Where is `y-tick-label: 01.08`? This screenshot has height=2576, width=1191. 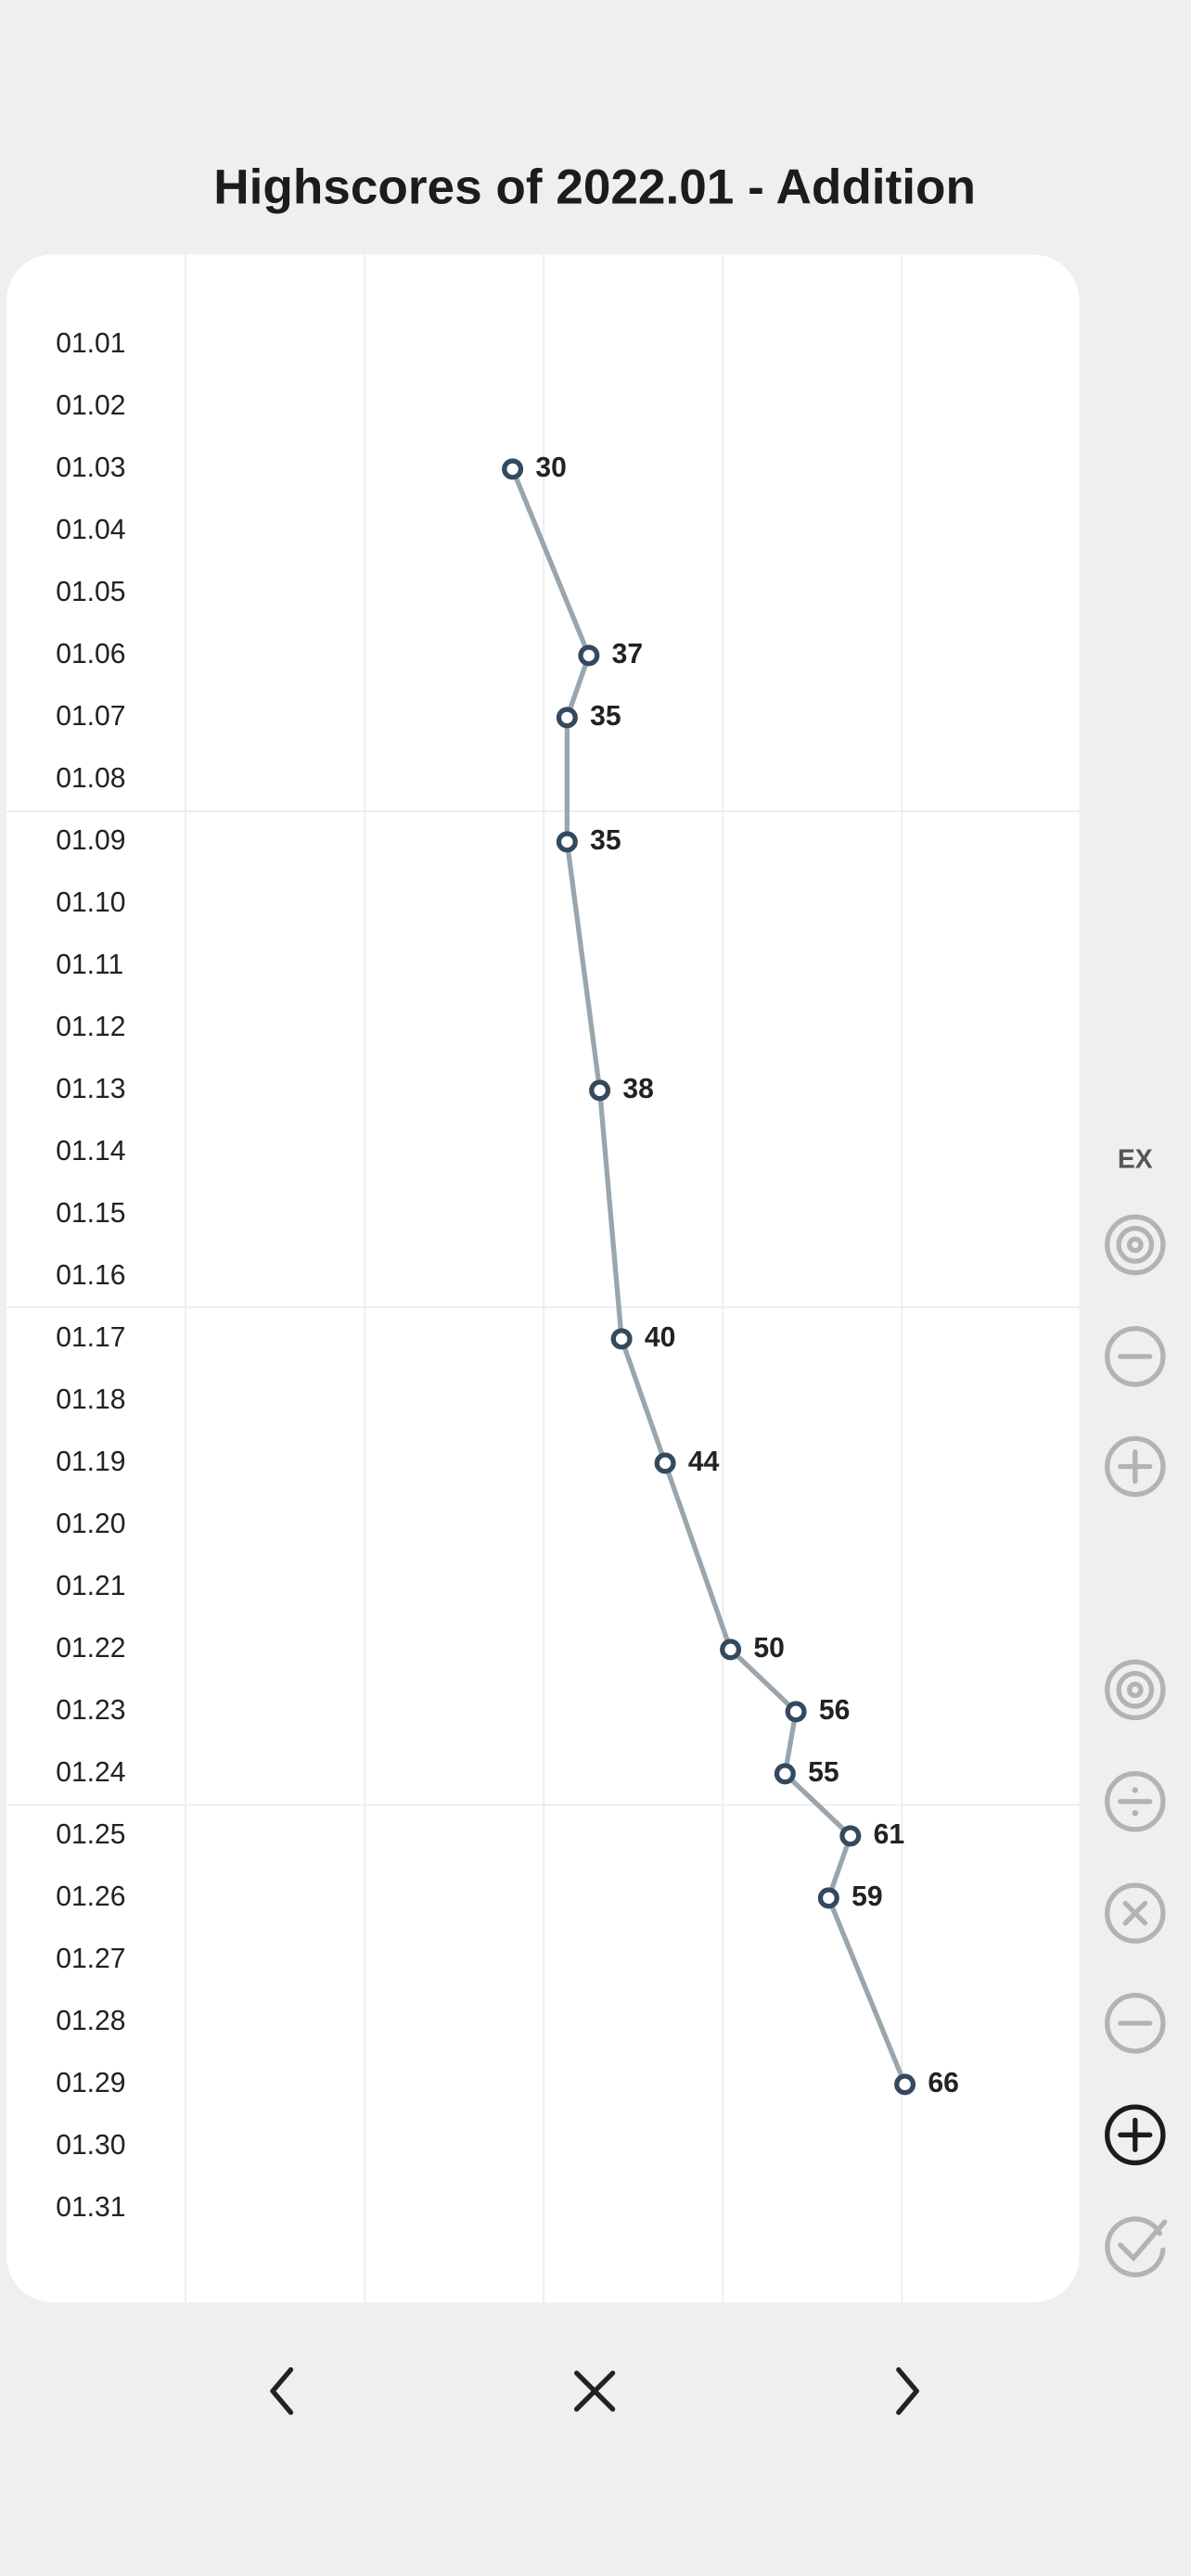 y-tick-label: 01.08 is located at coordinates (90, 779).